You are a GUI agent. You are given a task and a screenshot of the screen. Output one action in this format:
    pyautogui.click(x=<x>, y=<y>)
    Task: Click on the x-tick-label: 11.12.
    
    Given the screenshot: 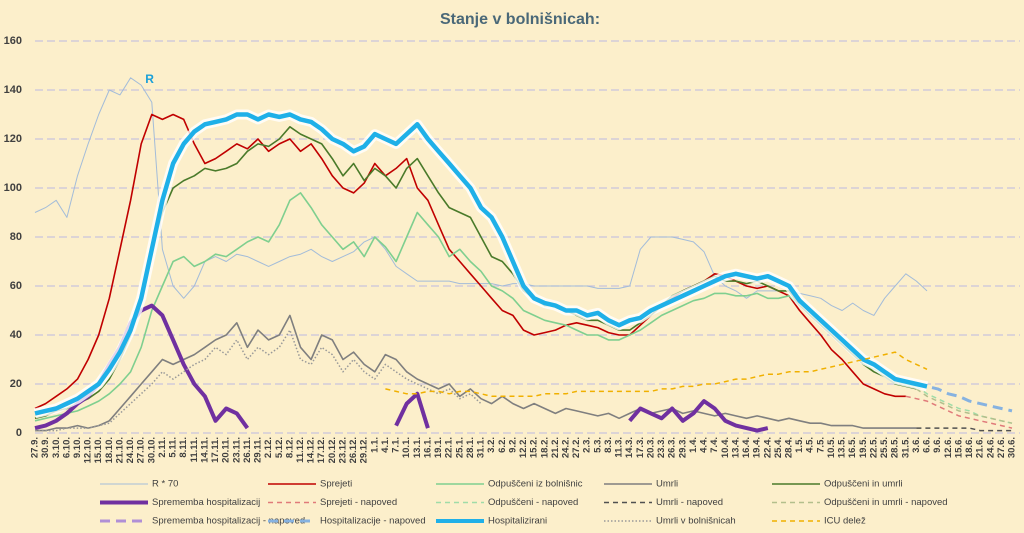 What is the action you would take?
    pyautogui.click(x=300, y=450)
    